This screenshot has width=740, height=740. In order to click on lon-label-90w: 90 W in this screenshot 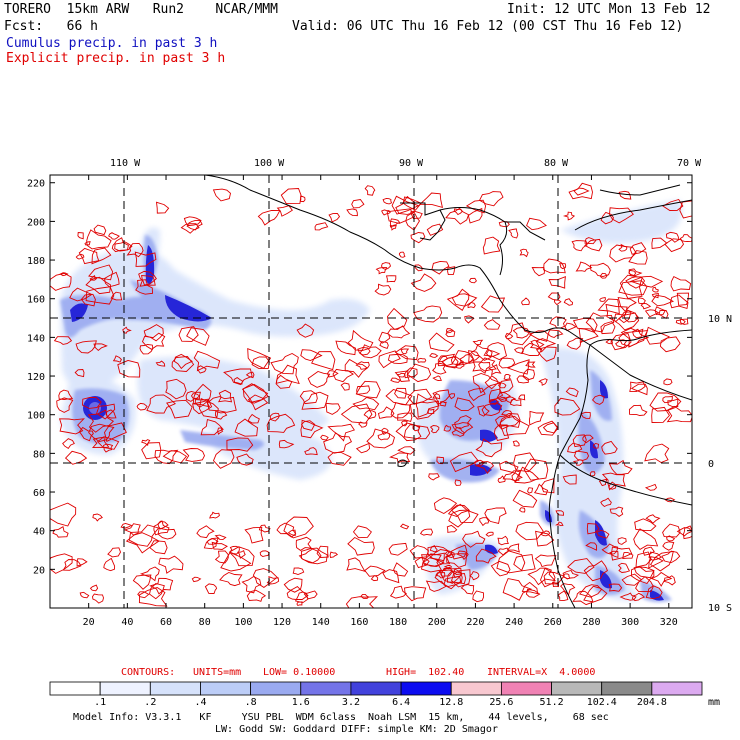, I will do `click(411, 163)`.